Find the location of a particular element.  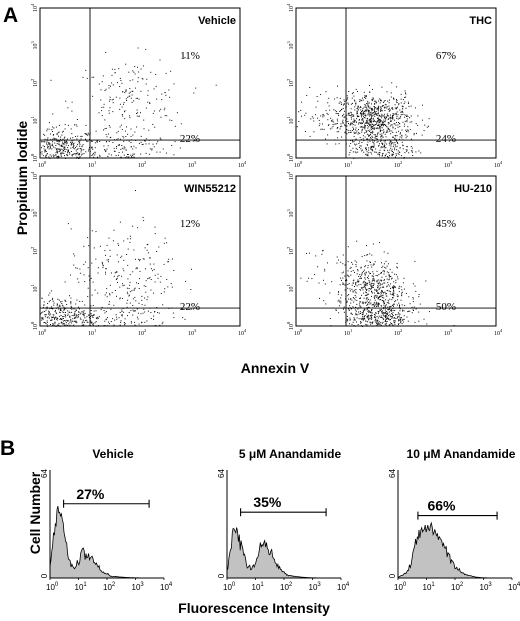

x-tick-label: 10⁰ is located at coordinates (52, 587).